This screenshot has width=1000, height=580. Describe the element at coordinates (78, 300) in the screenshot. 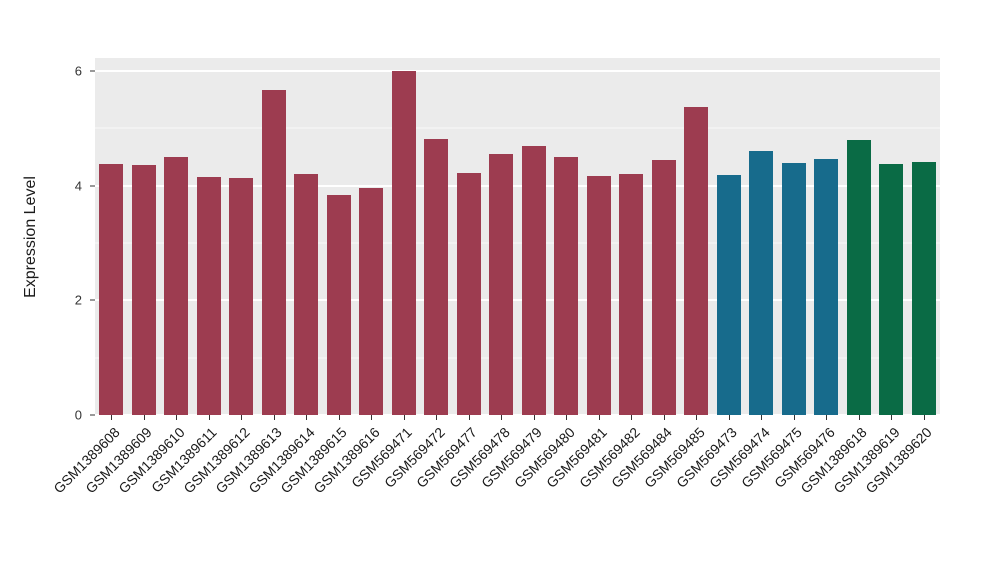

I see `y-tick-label: 2` at that location.